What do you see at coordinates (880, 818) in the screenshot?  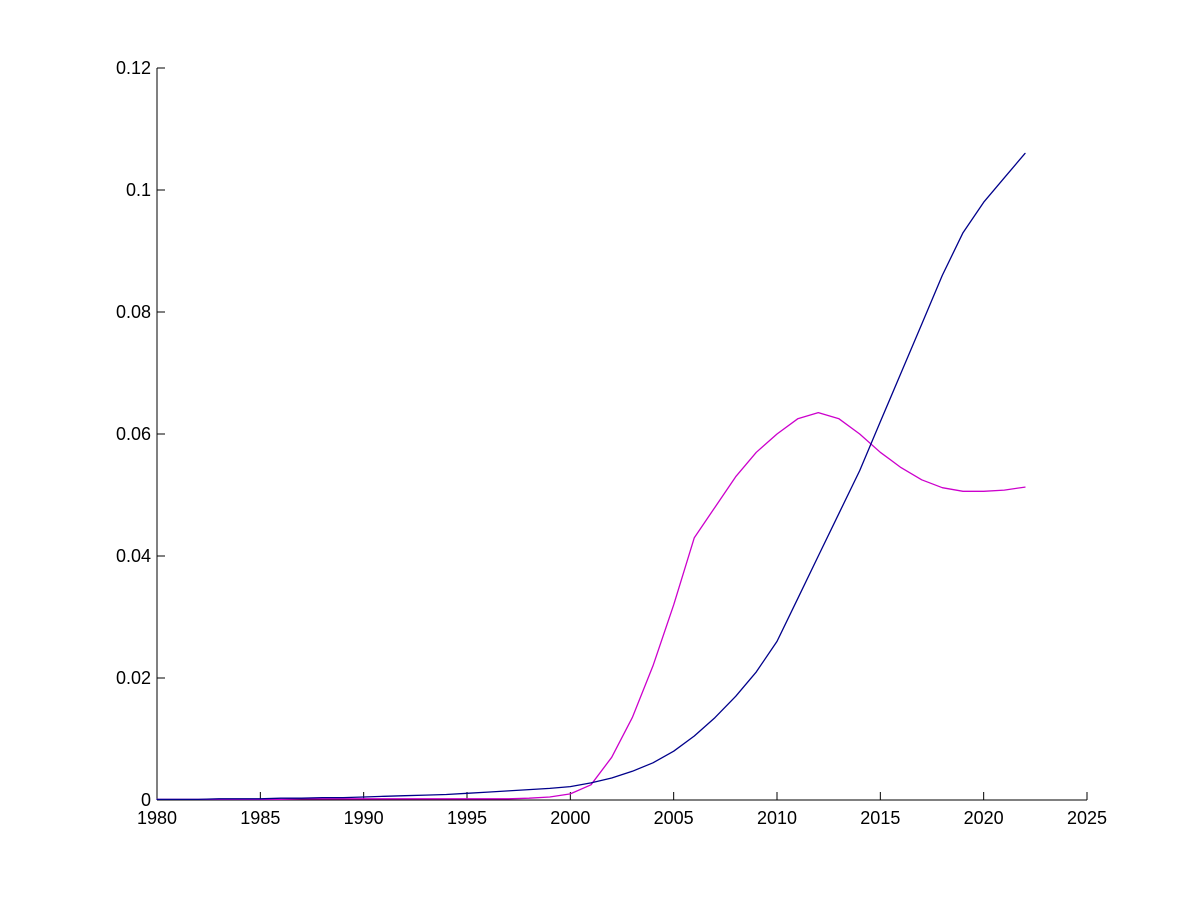 I see `x-tick-label: 2015` at bounding box center [880, 818].